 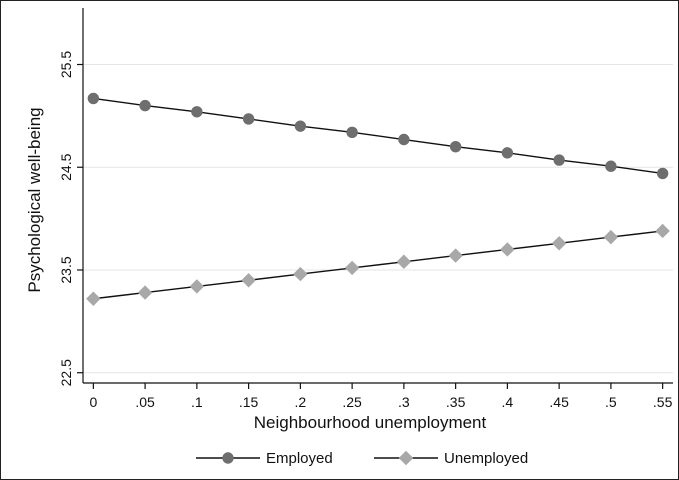 What do you see at coordinates (66, 372) in the screenshot?
I see `y-tick-label: 22.5` at bounding box center [66, 372].